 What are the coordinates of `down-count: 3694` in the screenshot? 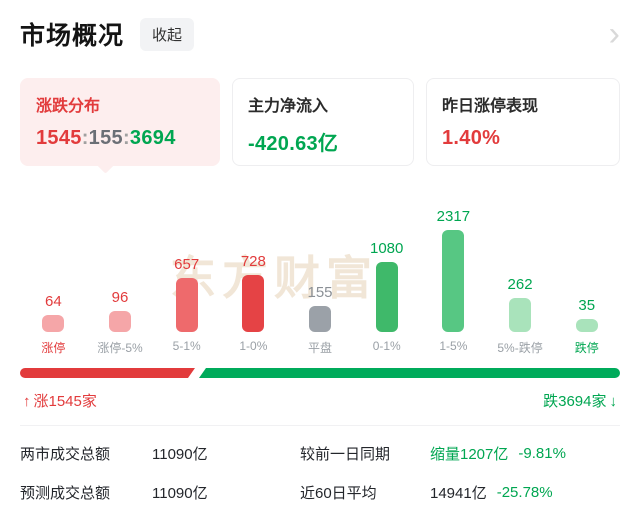 It's located at (152, 138).